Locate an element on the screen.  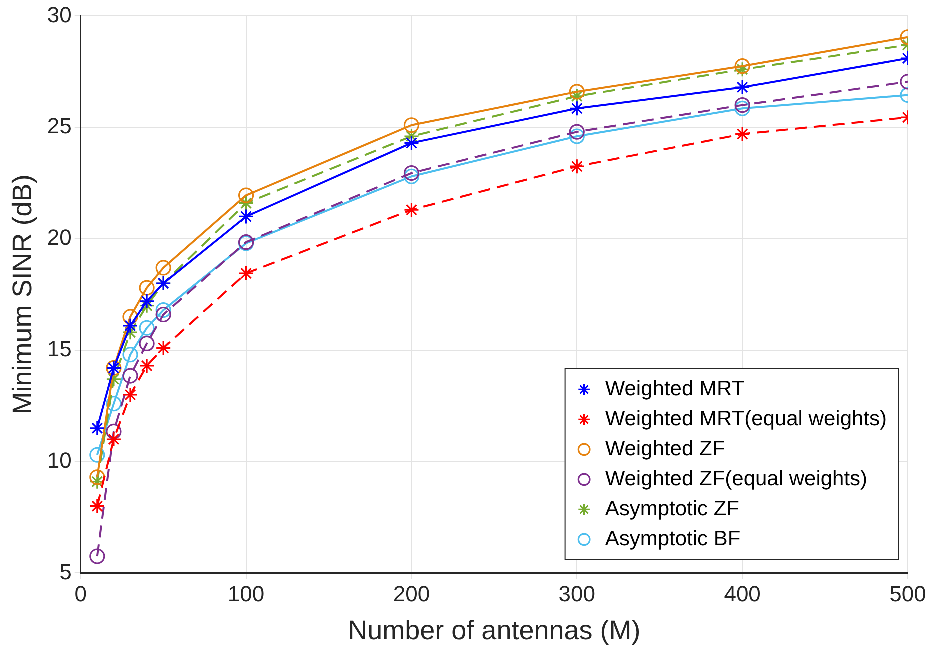
legend-label: Asymptotic ZF is located at coordinates (672, 508).